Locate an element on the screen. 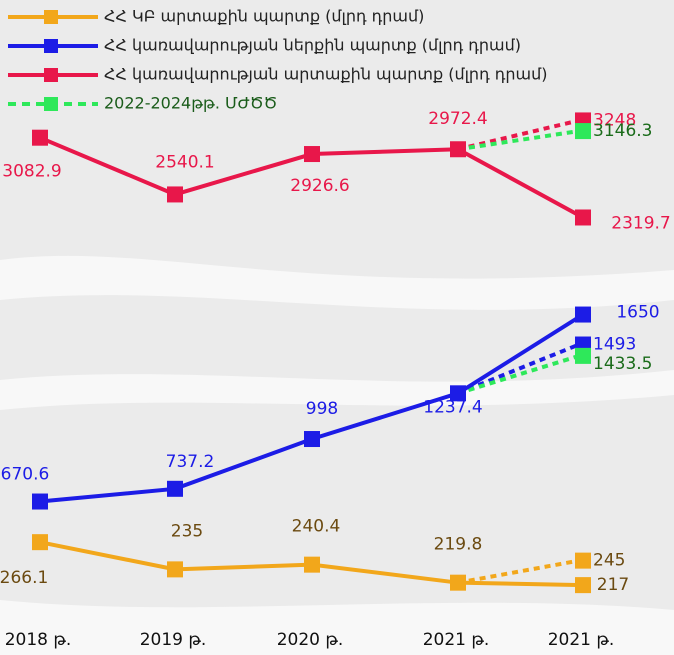 The image size is (674, 655). projection-label: 3146.3 is located at coordinates (622, 131).